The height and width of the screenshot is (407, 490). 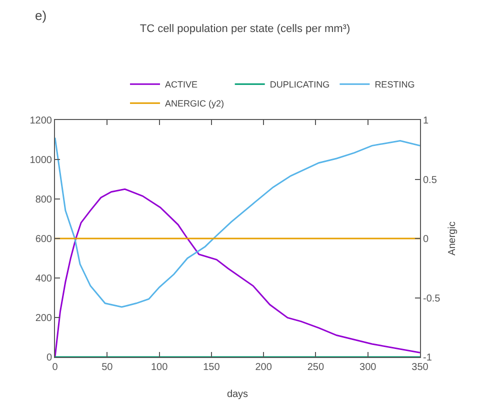 What do you see at coordinates (426, 121) in the screenshot?
I see `y2-tick-label: 1` at bounding box center [426, 121].